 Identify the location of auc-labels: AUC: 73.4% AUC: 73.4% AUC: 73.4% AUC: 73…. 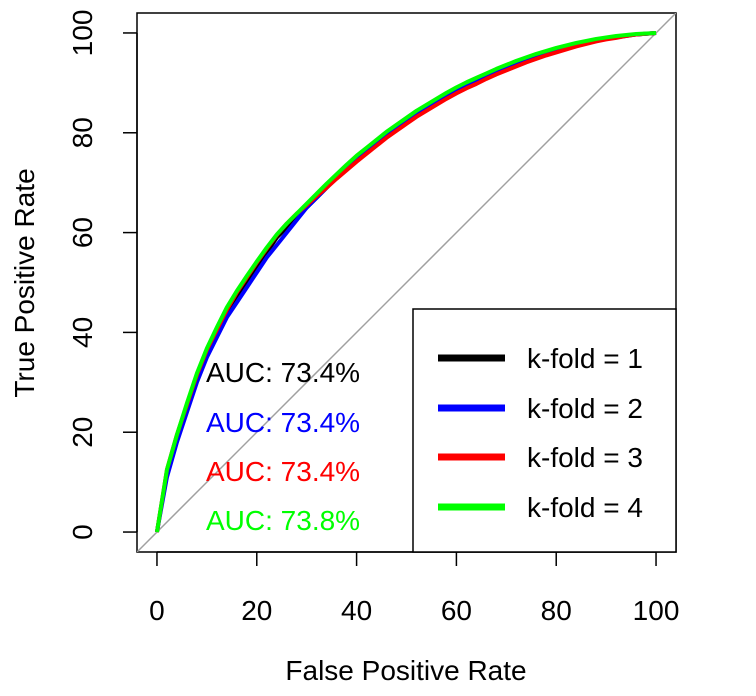
(283, 446).